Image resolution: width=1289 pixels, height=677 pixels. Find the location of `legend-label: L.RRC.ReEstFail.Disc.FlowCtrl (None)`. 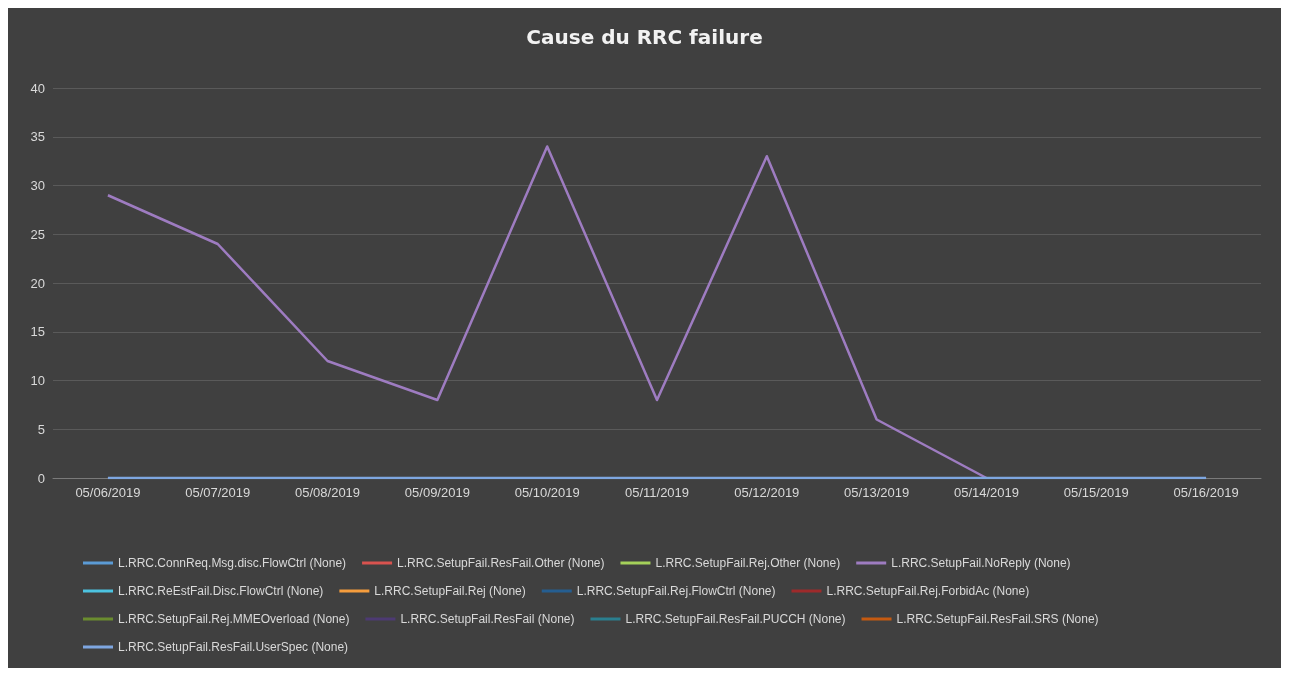

legend-label: L.RRC.ReEstFail.Disc.FlowCtrl (None) is located at coordinates (221, 591).